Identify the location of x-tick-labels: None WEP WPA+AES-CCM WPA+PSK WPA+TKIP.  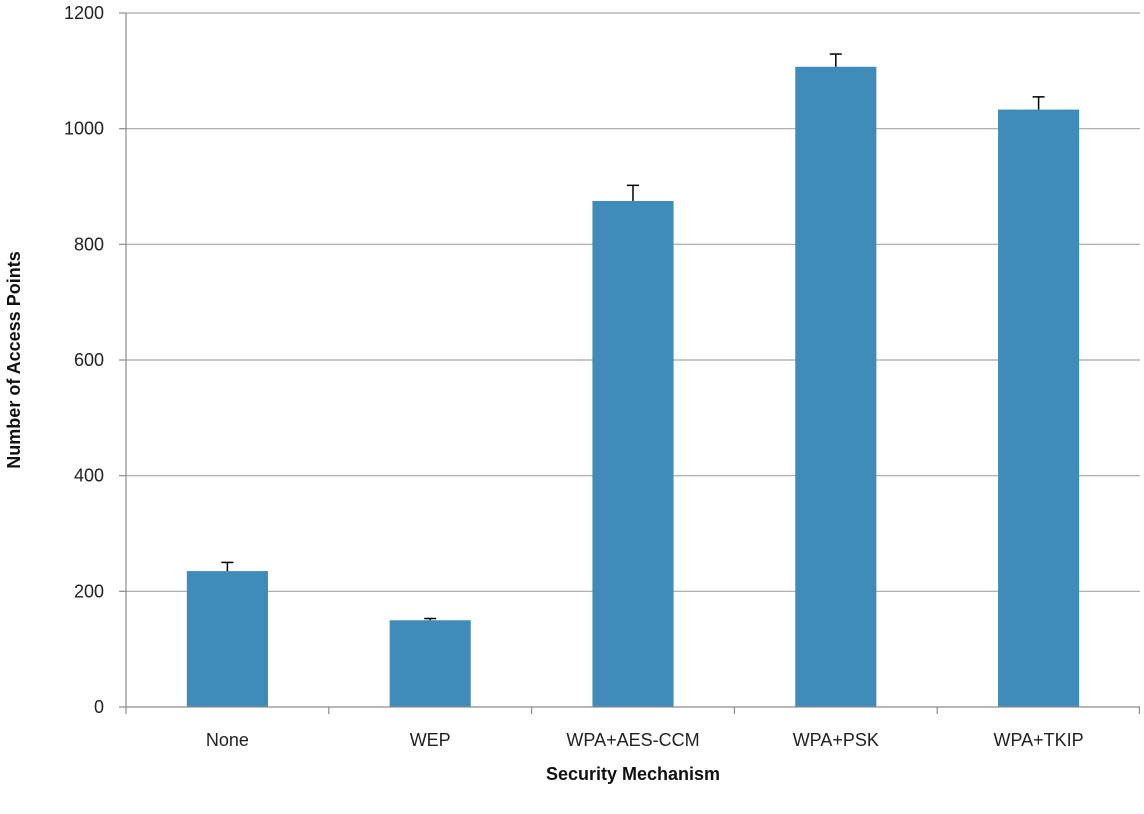
(645, 740).